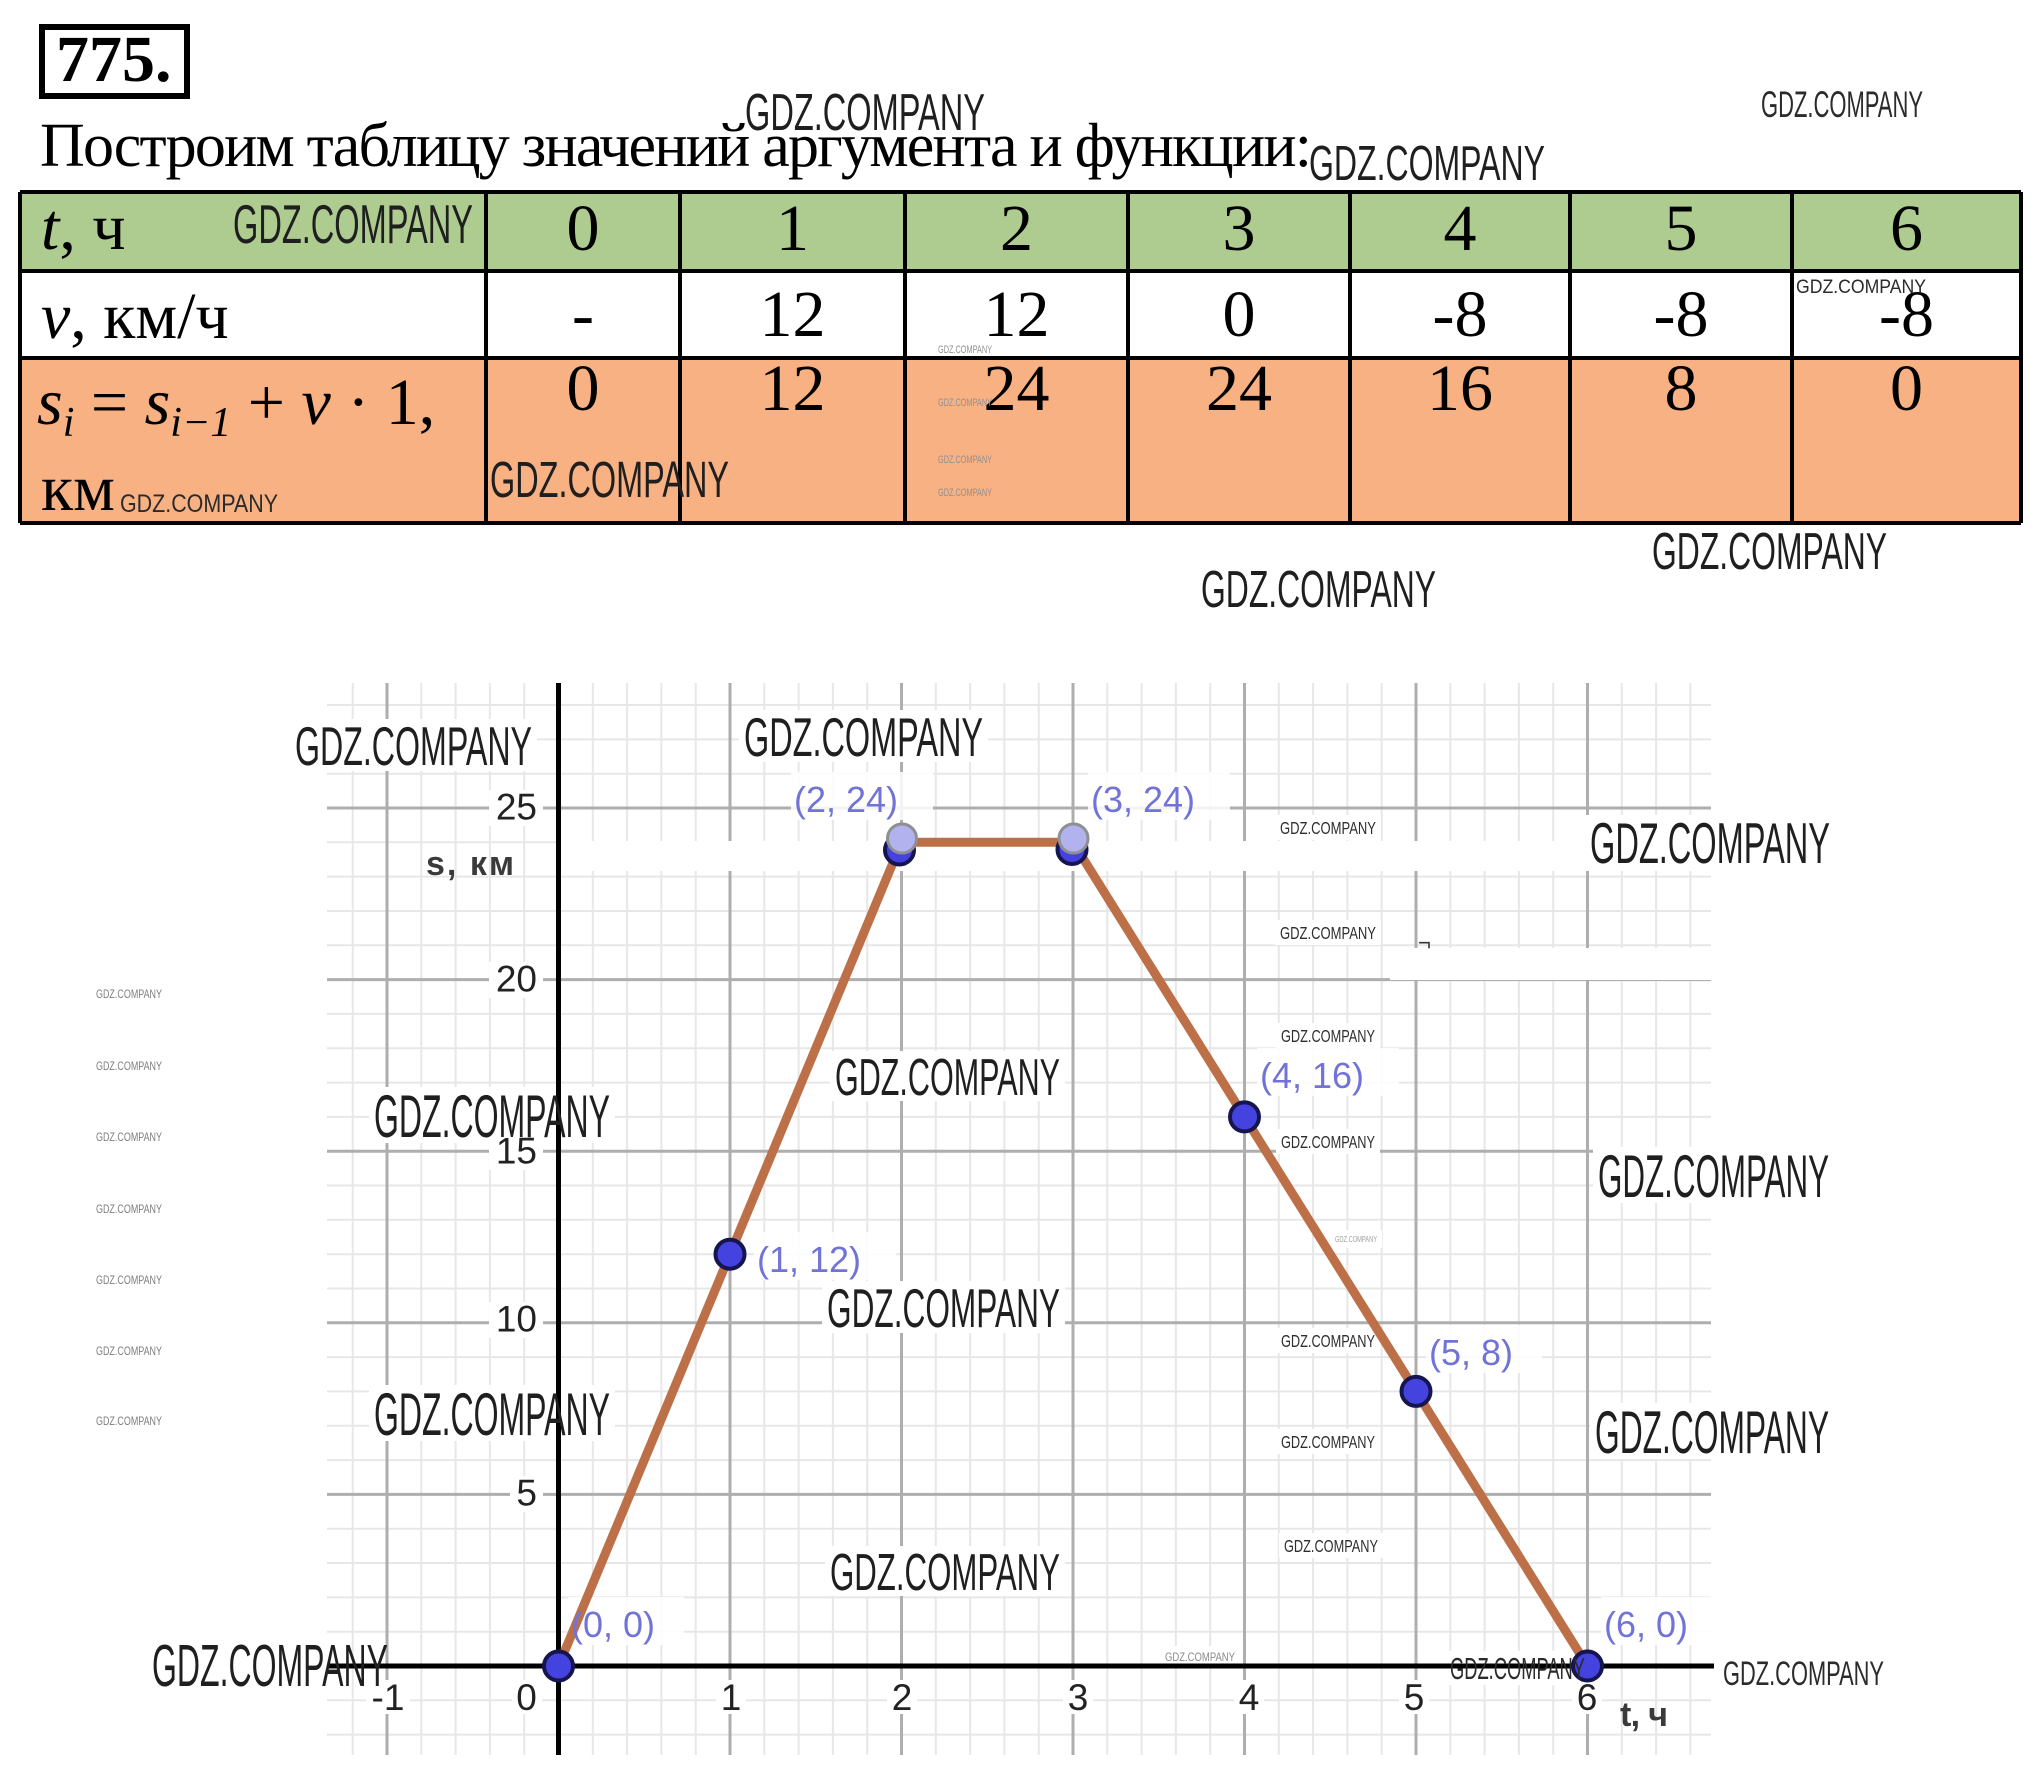 The height and width of the screenshot is (1782, 2039). I want to click on svg-text: км, so click(78, 488).